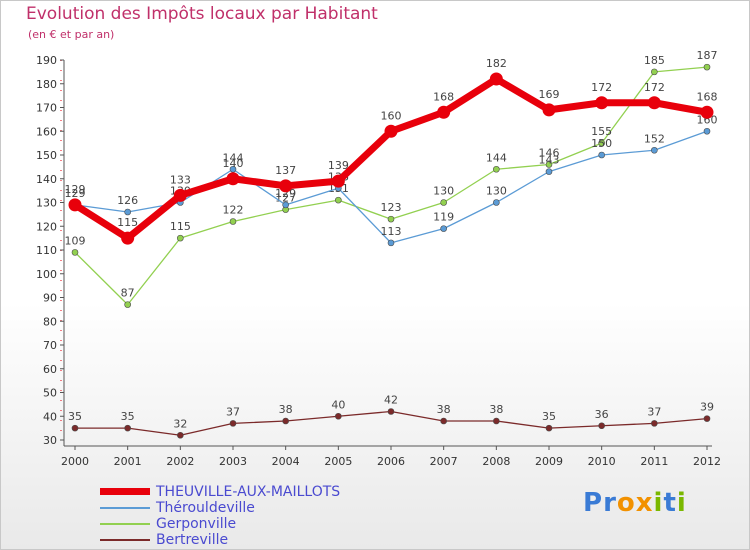 This screenshot has height=550, width=750. What do you see at coordinates (654, 138) in the screenshot?
I see `data-label: 152` at bounding box center [654, 138].